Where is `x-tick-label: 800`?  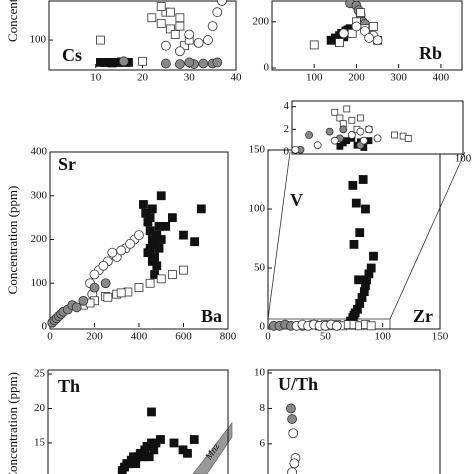 x-tick-label: 800 is located at coordinates (228, 337).